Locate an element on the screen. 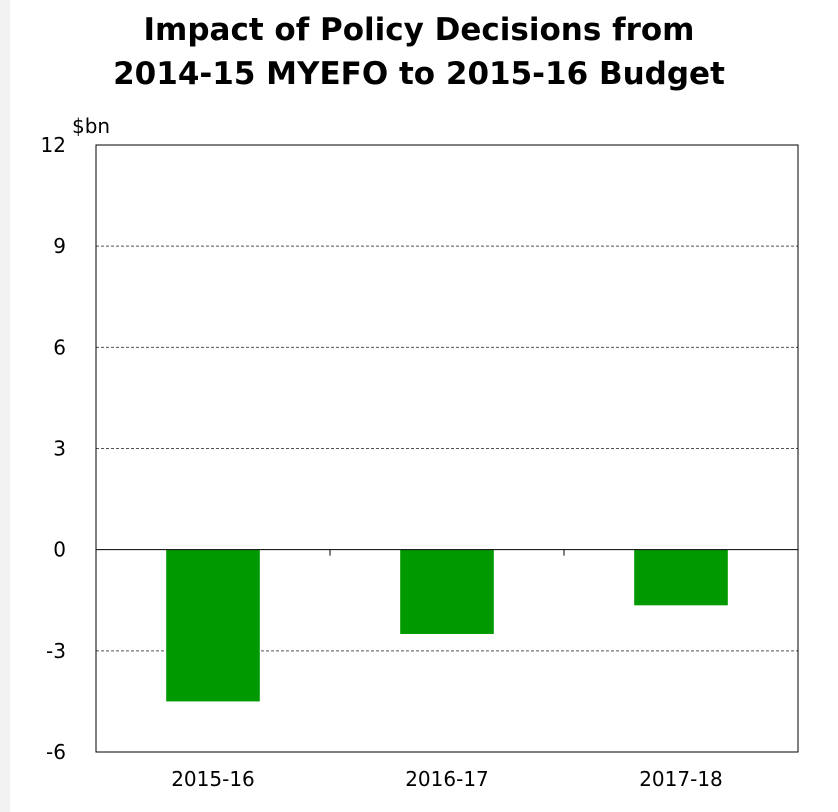 Image resolution: width=838 pixels, height=812 pixels. y-tick-label-5: 9 is located at coordinates (59, 246).